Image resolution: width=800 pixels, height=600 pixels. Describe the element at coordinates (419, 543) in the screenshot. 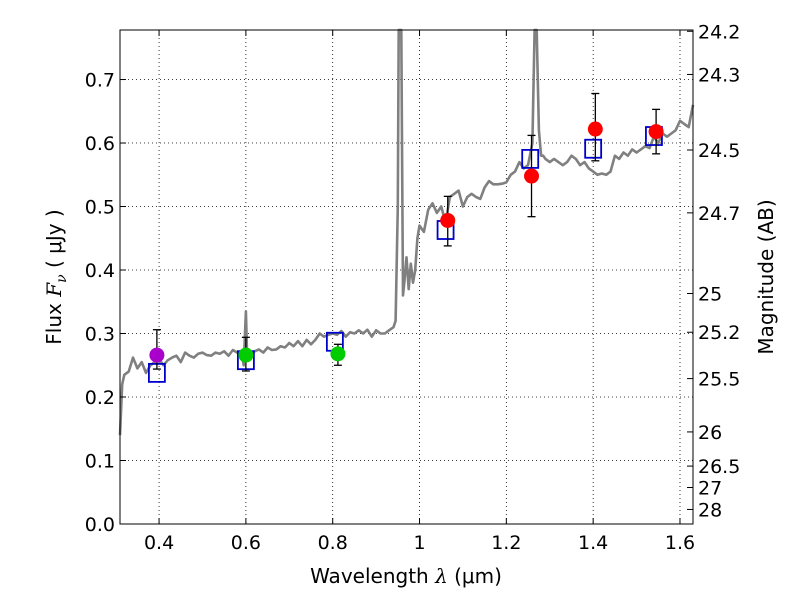

I see `x-tick-label: 1` at that location.